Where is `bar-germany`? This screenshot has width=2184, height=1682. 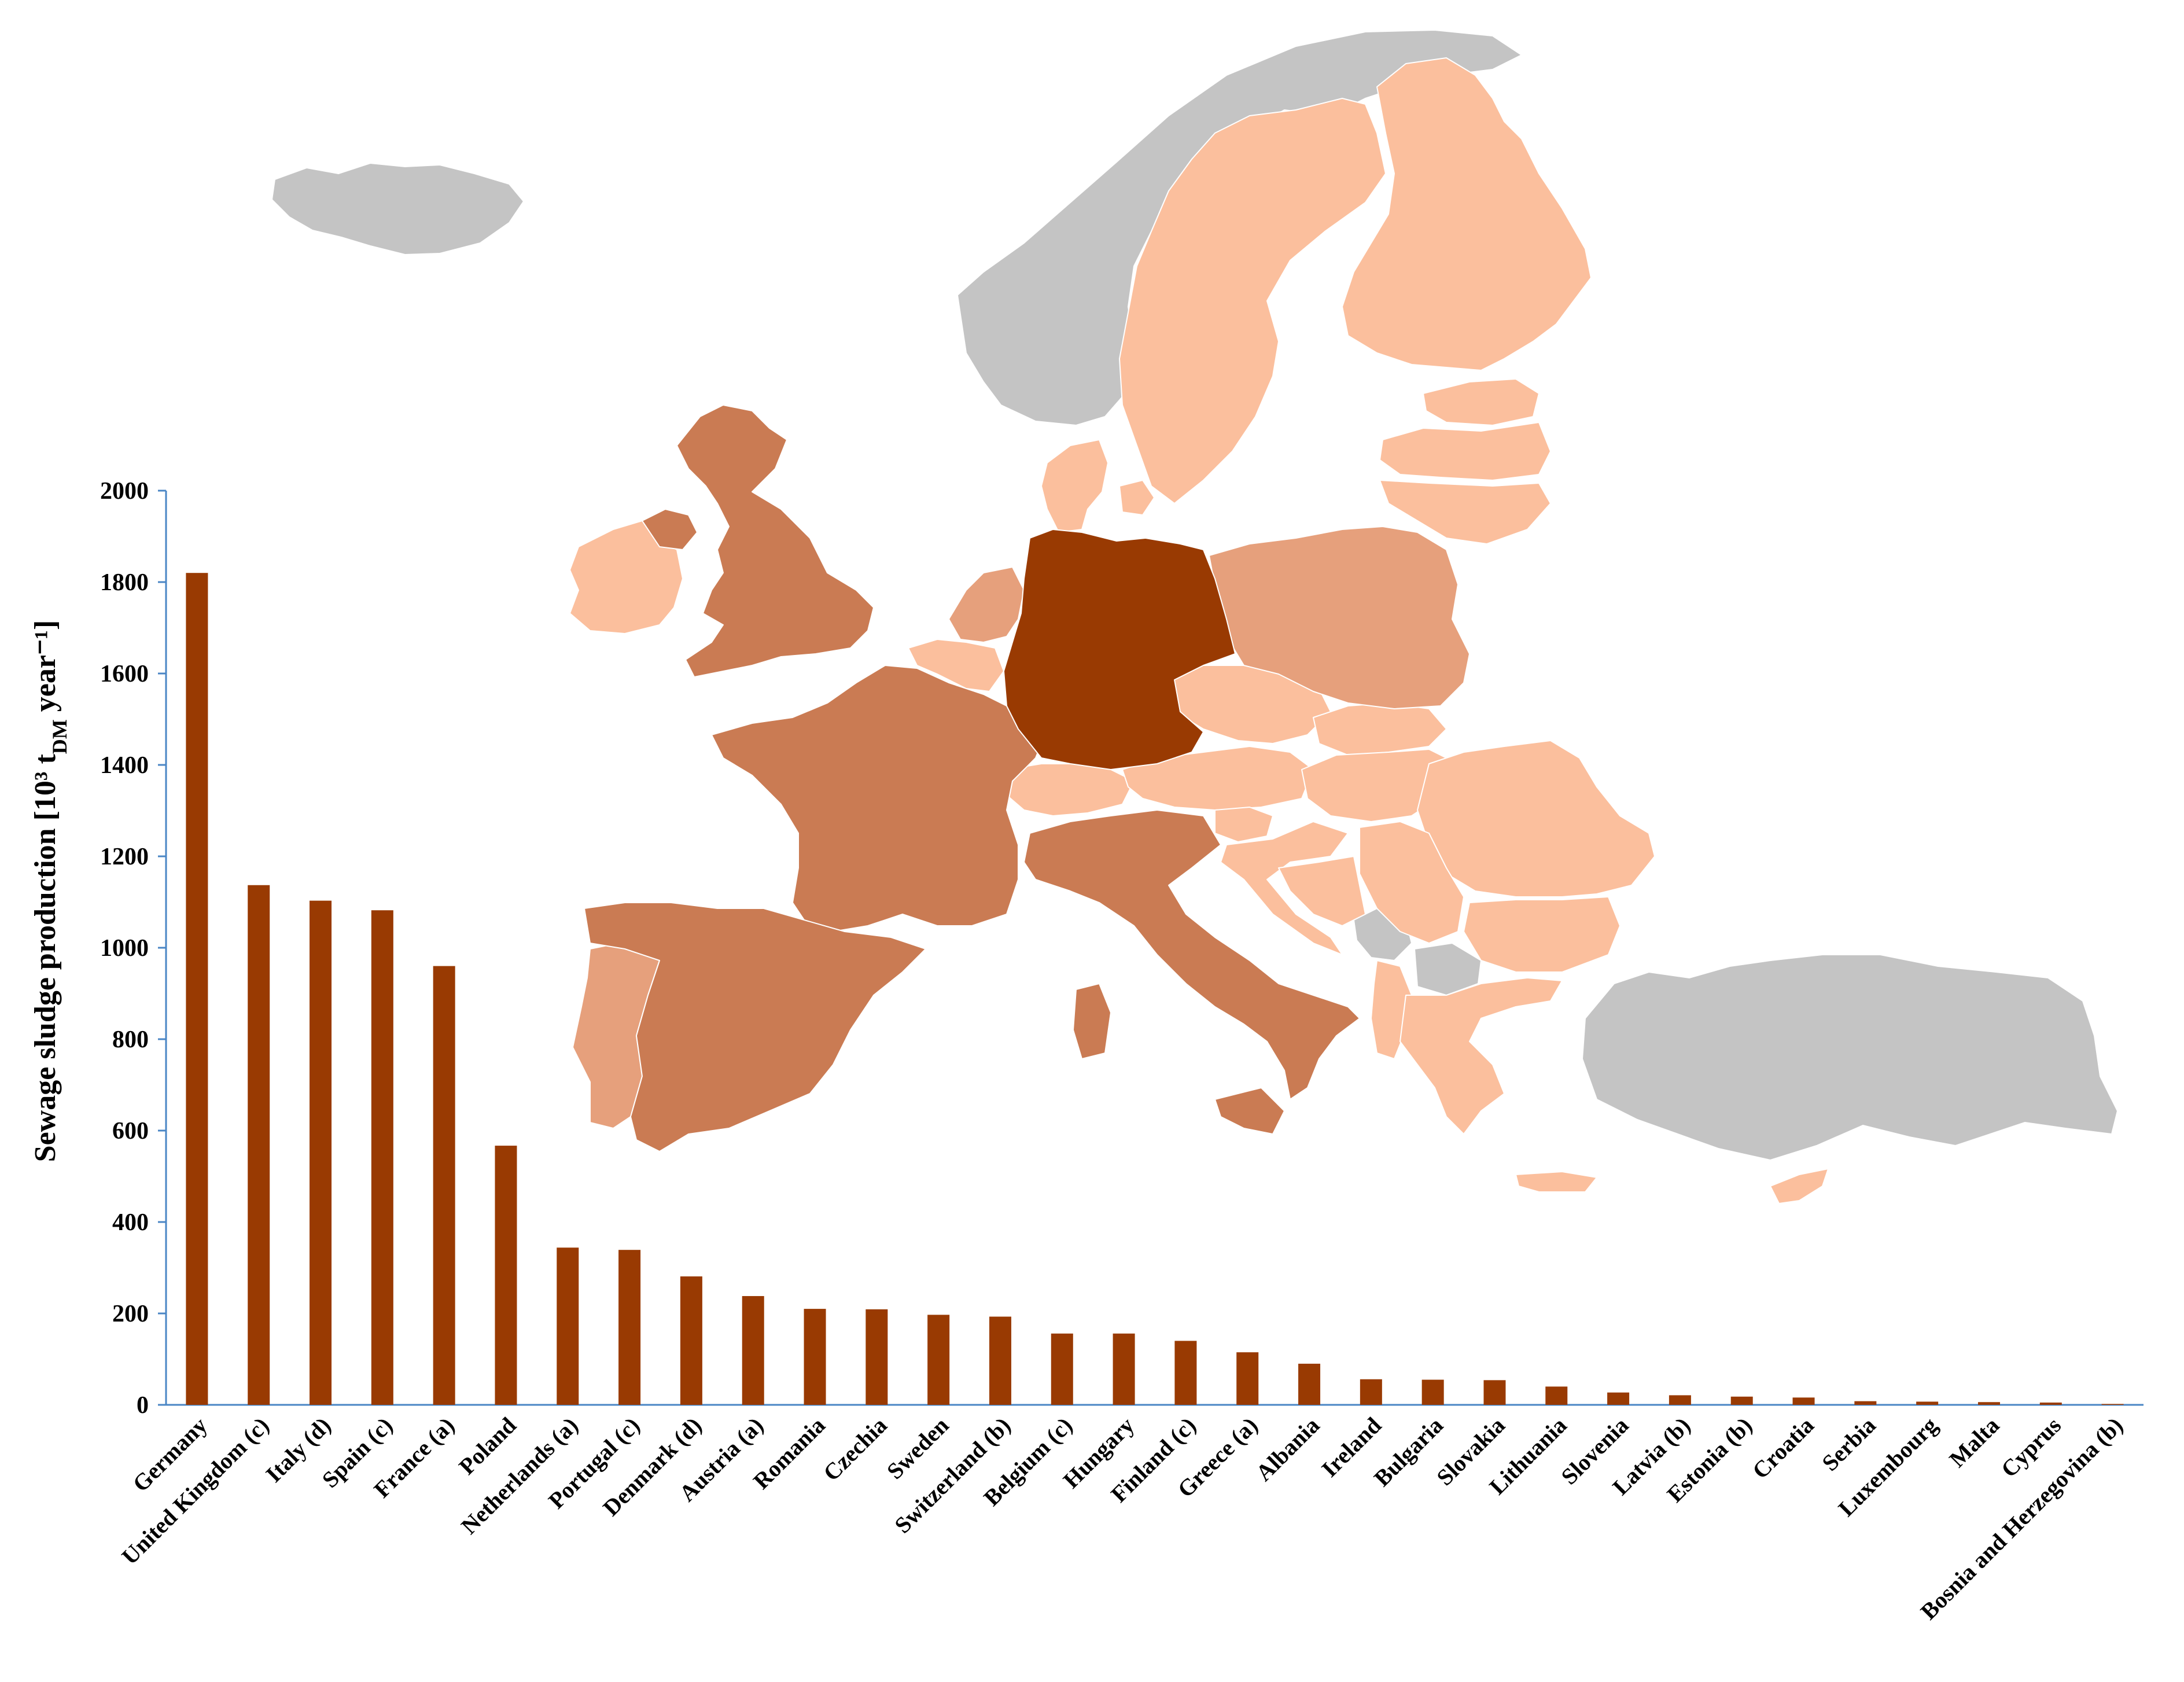
bar-germany is located at coordinates (197, 989).